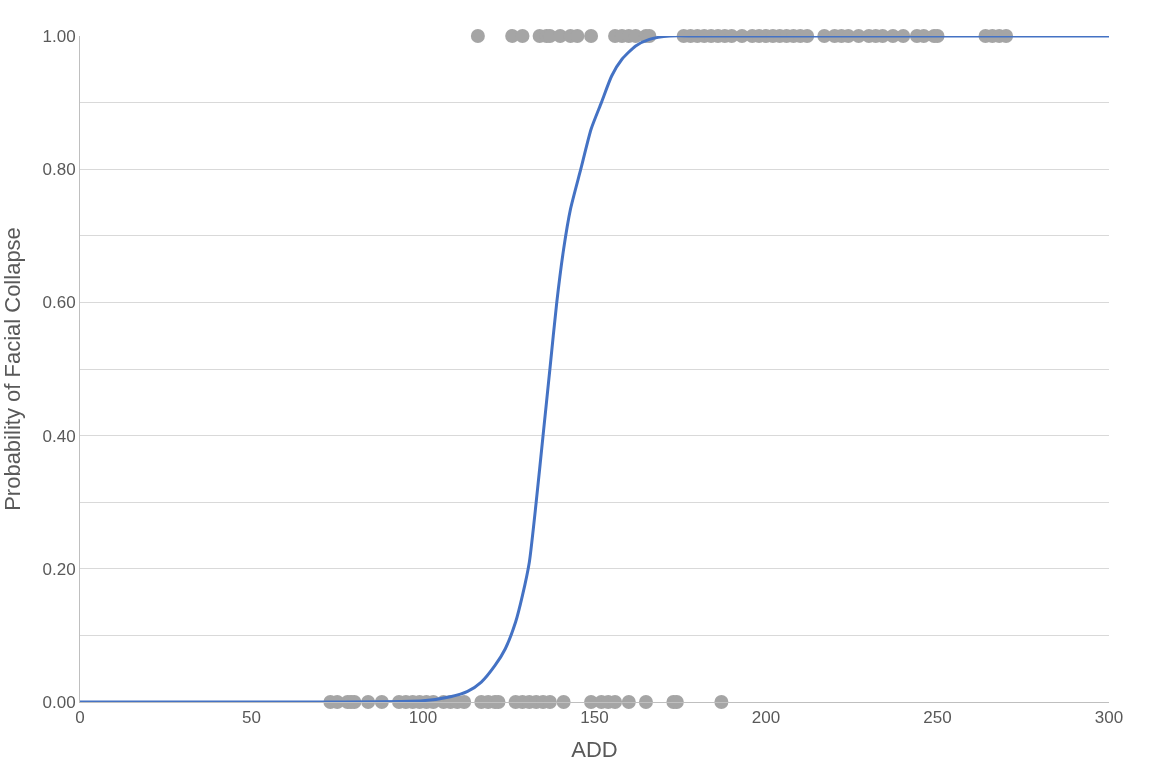 The height and width of the screenshot is (770, 1154). What do you see at coordinates (59, 36) in the screenshot?
I see `y-tick-label: 1.00` at bounding box center [59, 36].